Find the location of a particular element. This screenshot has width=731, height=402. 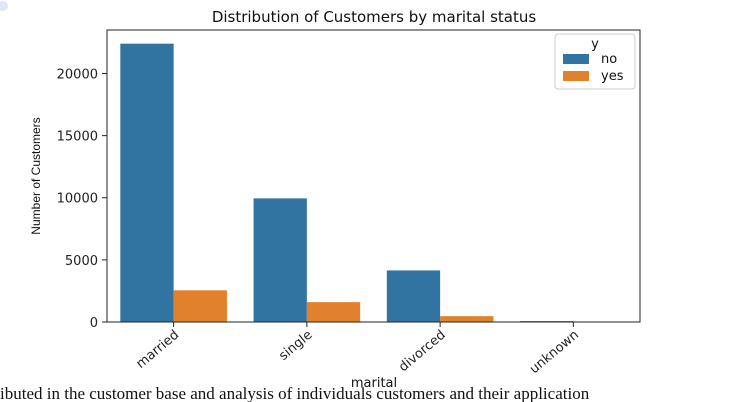

legend-label-no: no is located at coordinates (609, 59).